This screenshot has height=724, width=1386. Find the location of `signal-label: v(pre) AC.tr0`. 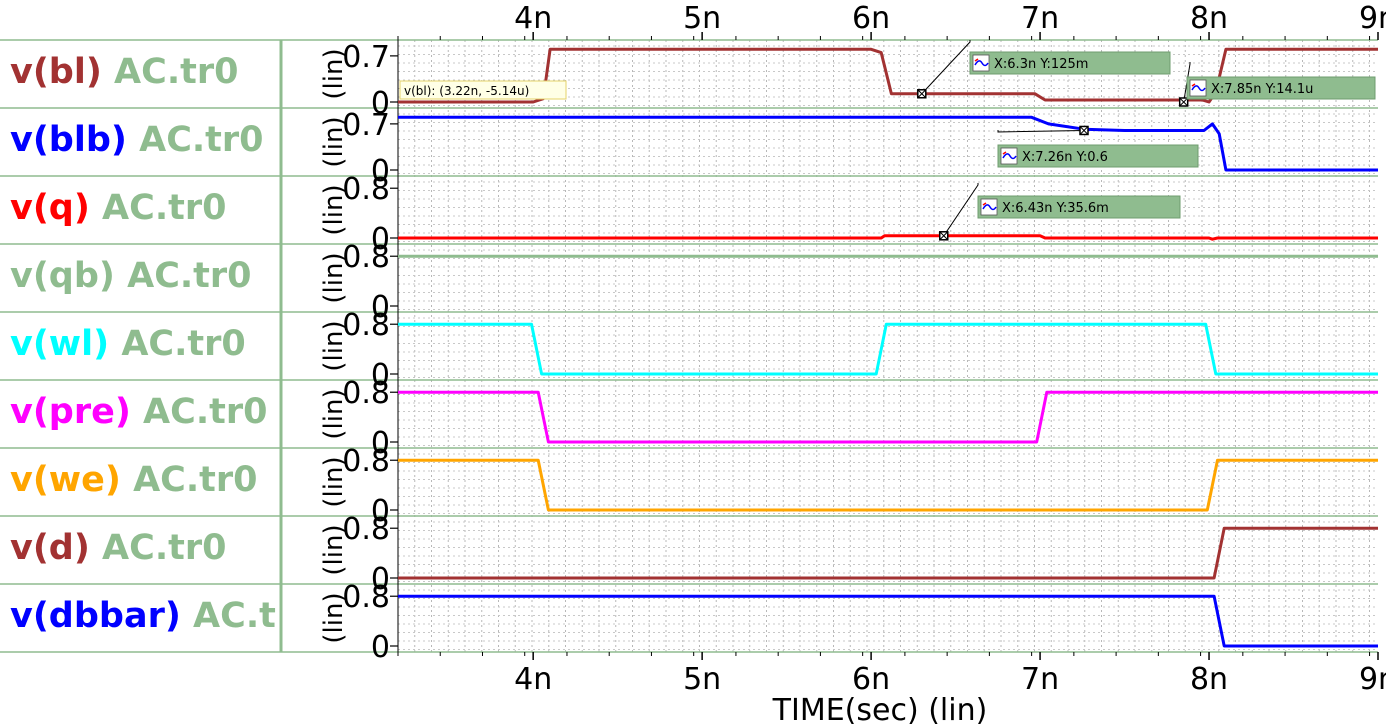

signal-label: v(pre) AC.tr0 is located at coordinates (138, 412).